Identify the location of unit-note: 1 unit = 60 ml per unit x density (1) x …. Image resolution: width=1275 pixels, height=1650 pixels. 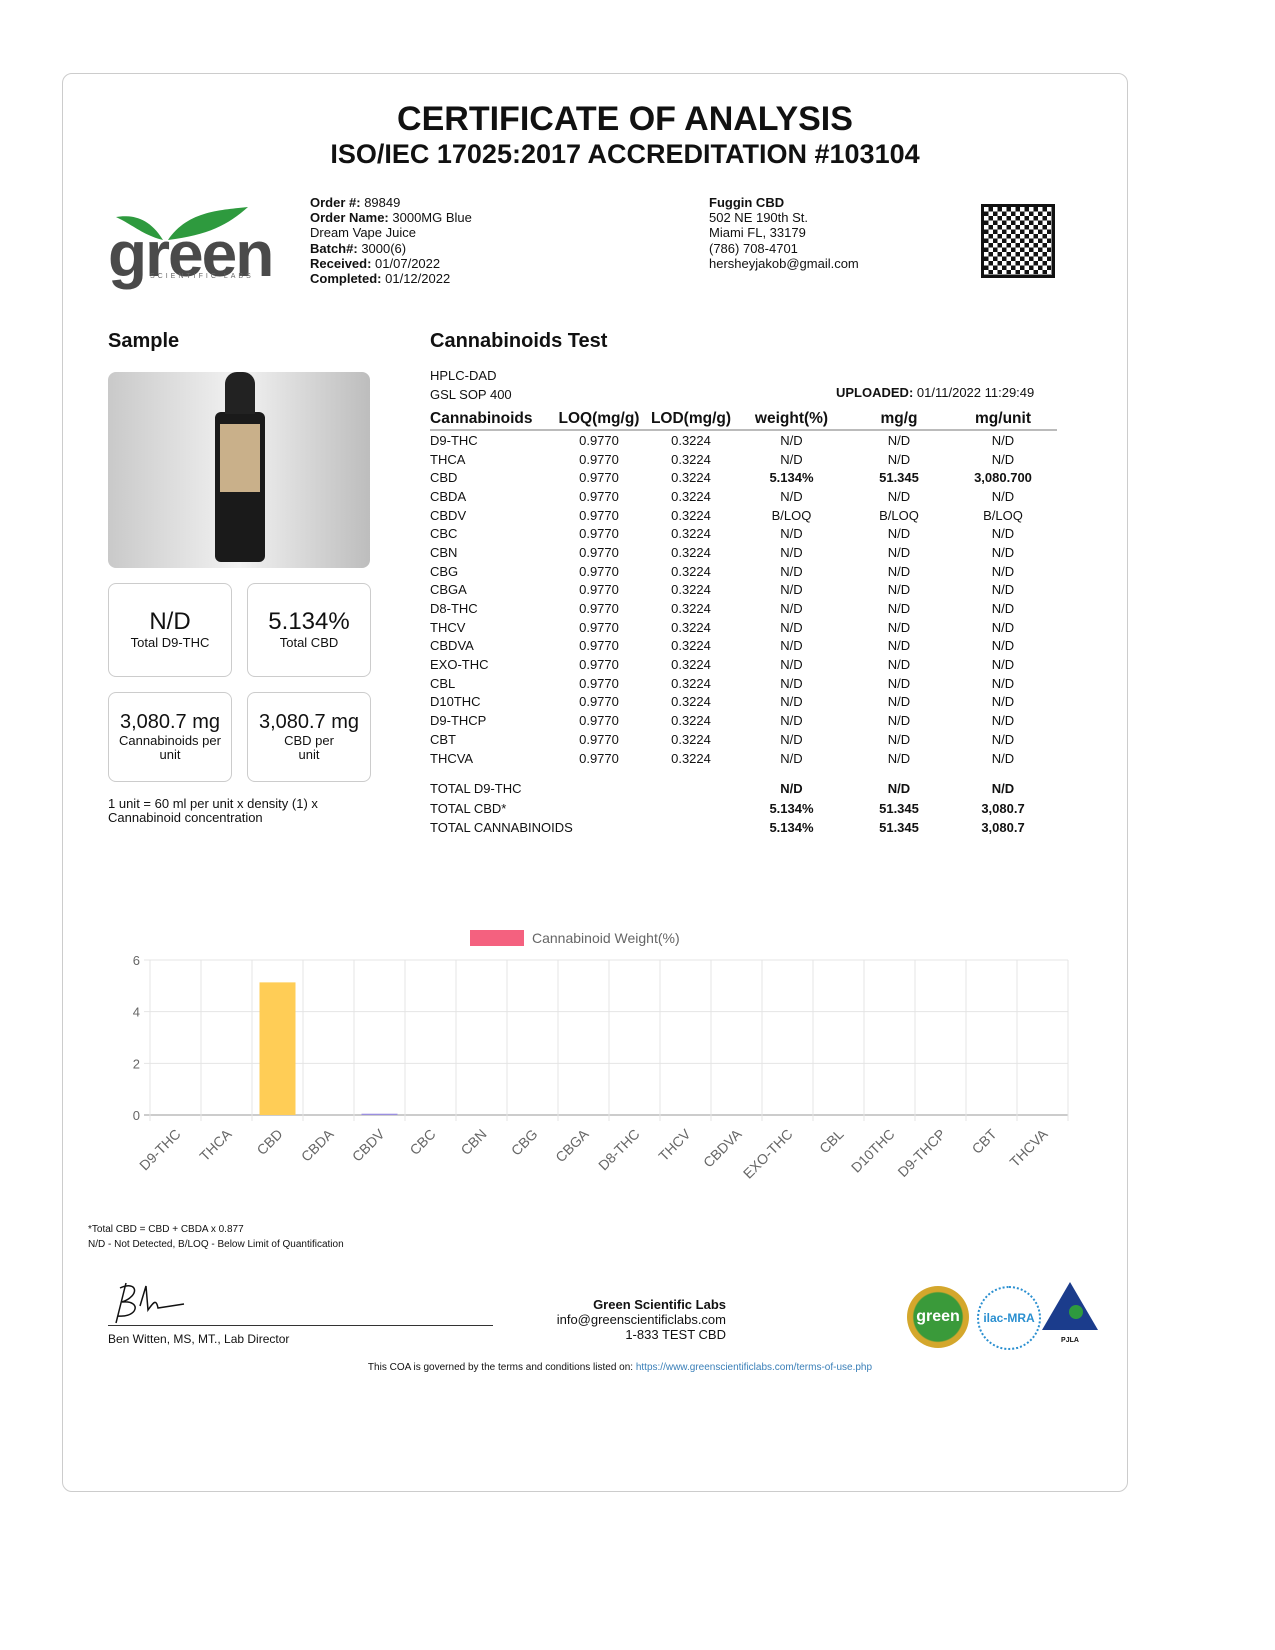
(213, 810).